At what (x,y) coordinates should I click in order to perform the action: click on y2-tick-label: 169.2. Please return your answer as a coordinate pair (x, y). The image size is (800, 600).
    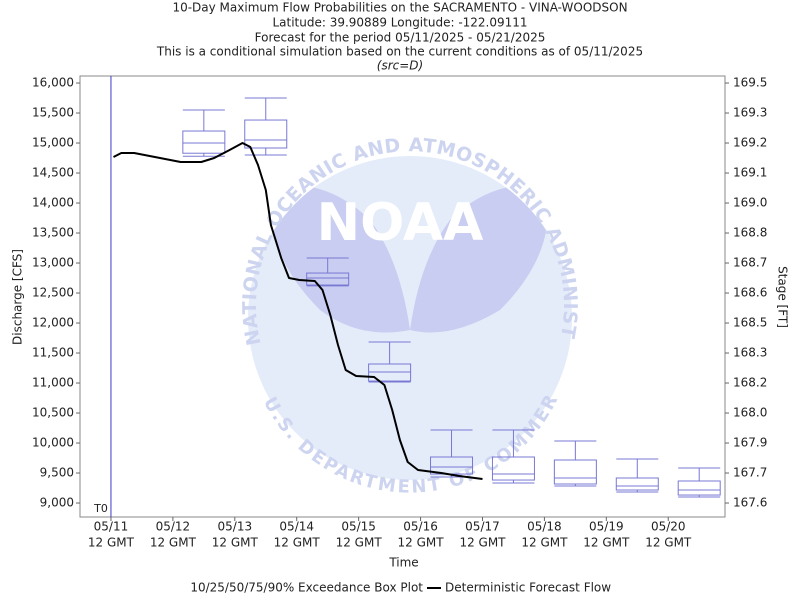
    Looking at the image, I should click on (750, 143).